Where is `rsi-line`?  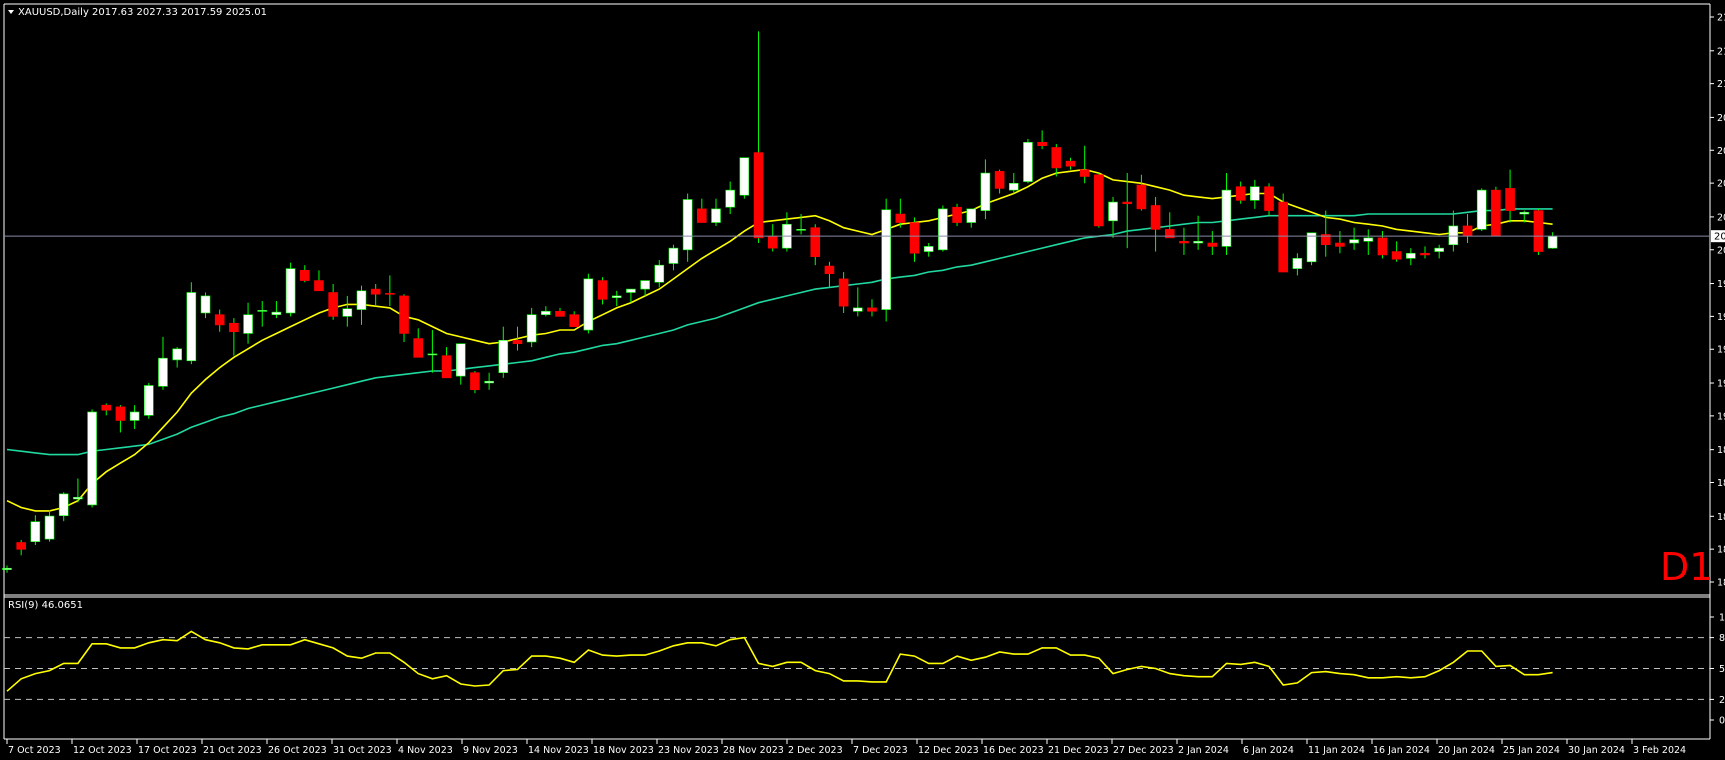
rsi-line is located at coordinates (779, 661).